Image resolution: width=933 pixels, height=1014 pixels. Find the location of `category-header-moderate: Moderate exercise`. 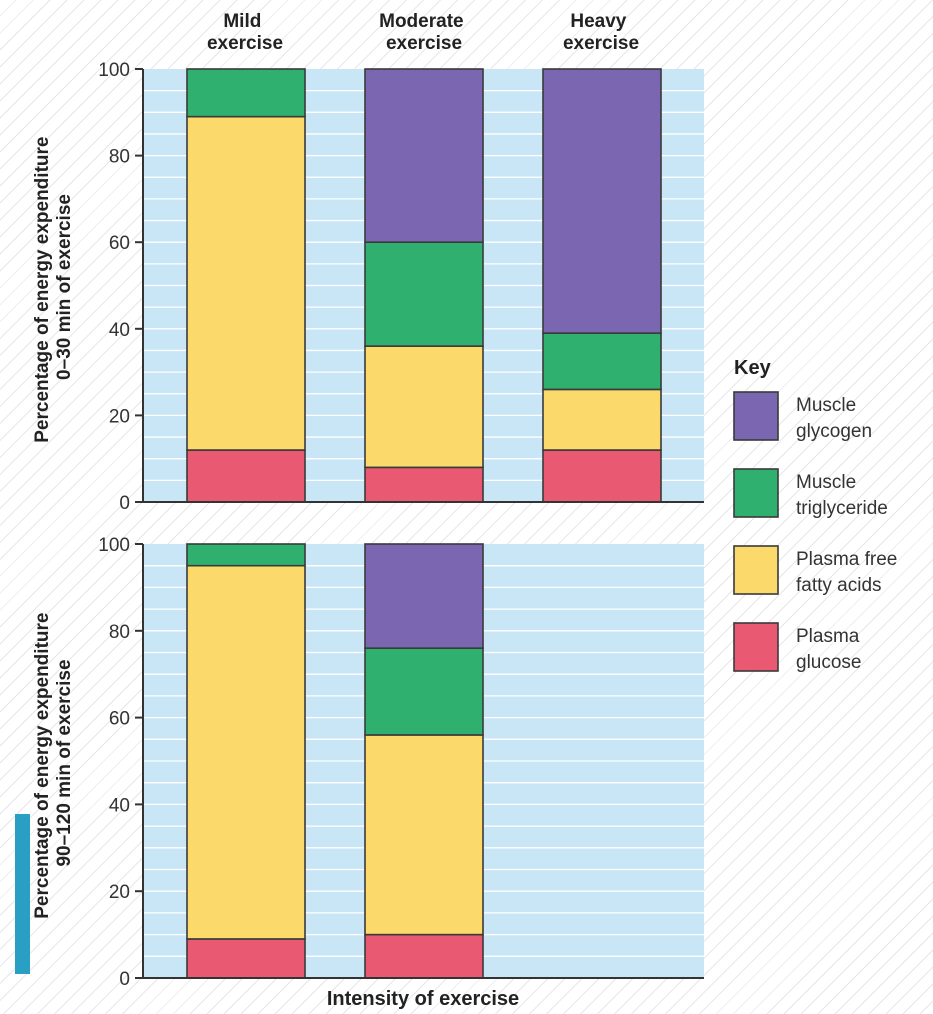

category-header-moderate: Moderate exercise is located at coordinates (424, 32).